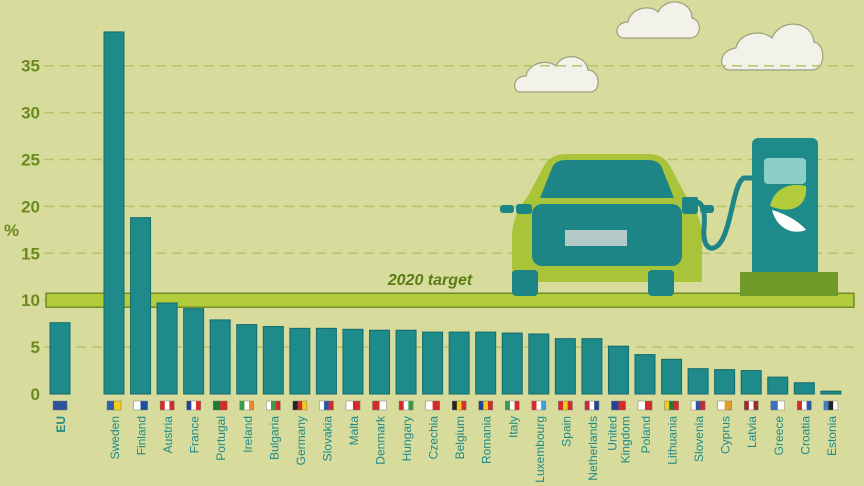  I want to click on x-tick-label: Lithuania, so click(673, 440).